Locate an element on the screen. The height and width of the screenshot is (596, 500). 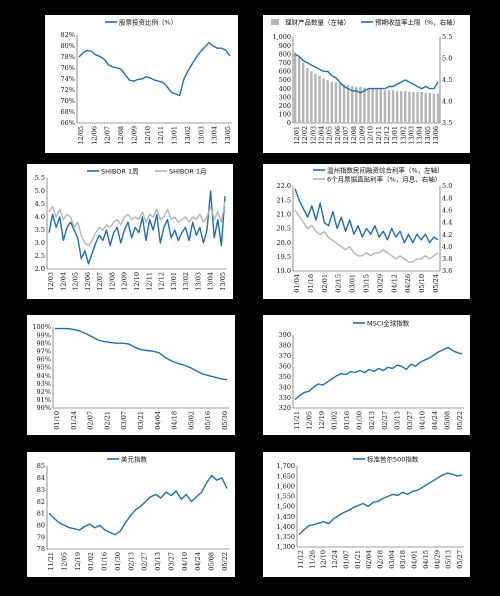
y-tick-label: 1,000 is located at coordinates (281, 37).